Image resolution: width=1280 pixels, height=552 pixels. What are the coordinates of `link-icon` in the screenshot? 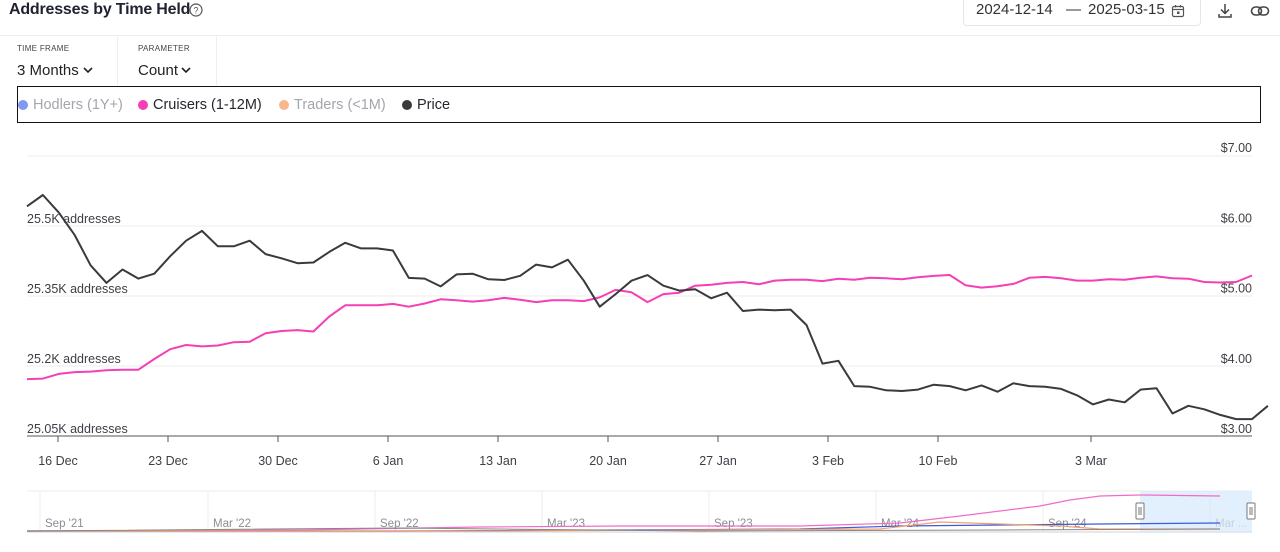 It's located at (1260, 11).